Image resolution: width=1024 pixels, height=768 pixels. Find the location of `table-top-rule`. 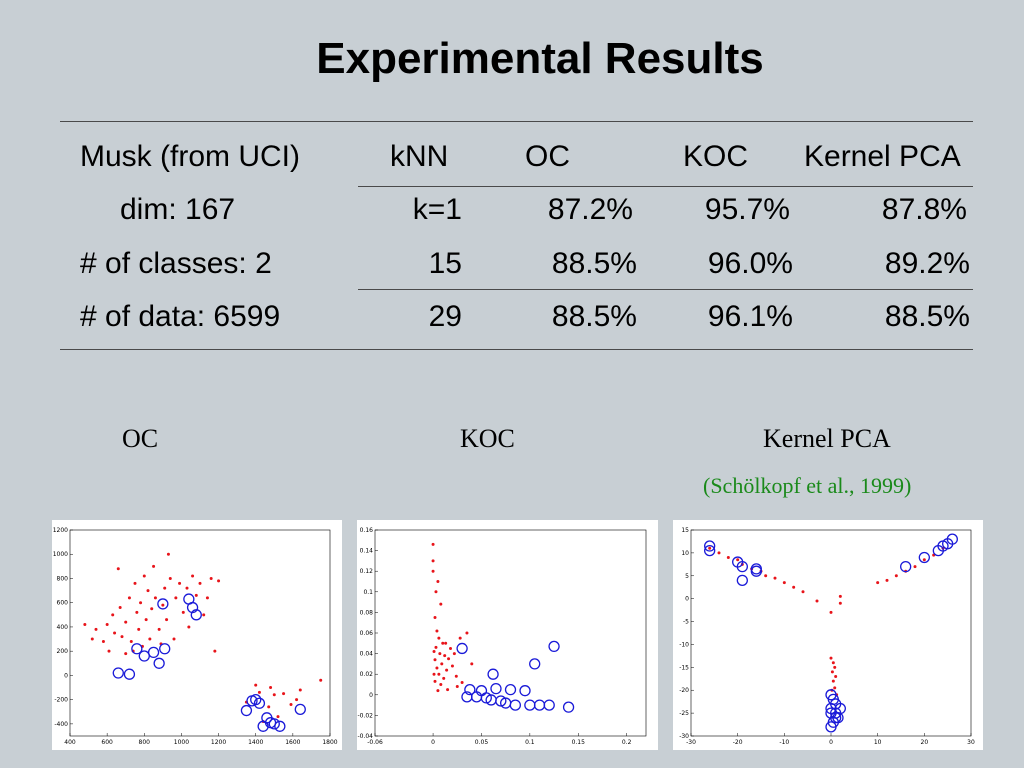

table-top-rule is located at coordinates (516, 121).